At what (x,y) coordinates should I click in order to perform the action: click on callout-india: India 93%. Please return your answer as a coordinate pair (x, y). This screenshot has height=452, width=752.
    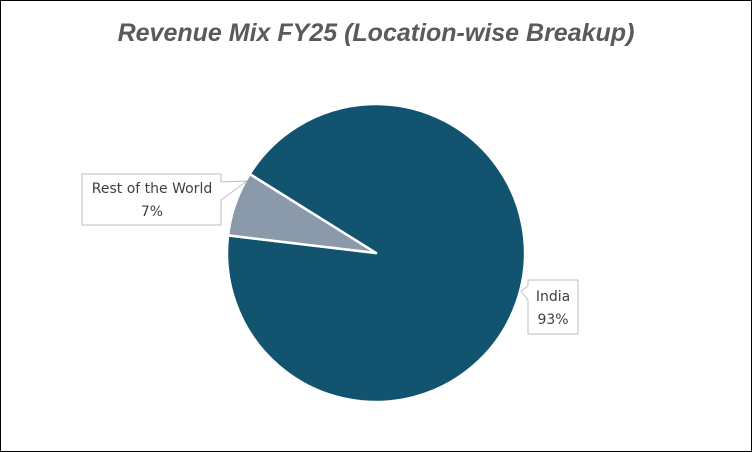
    Looking at the image, I should click on (549, 307).